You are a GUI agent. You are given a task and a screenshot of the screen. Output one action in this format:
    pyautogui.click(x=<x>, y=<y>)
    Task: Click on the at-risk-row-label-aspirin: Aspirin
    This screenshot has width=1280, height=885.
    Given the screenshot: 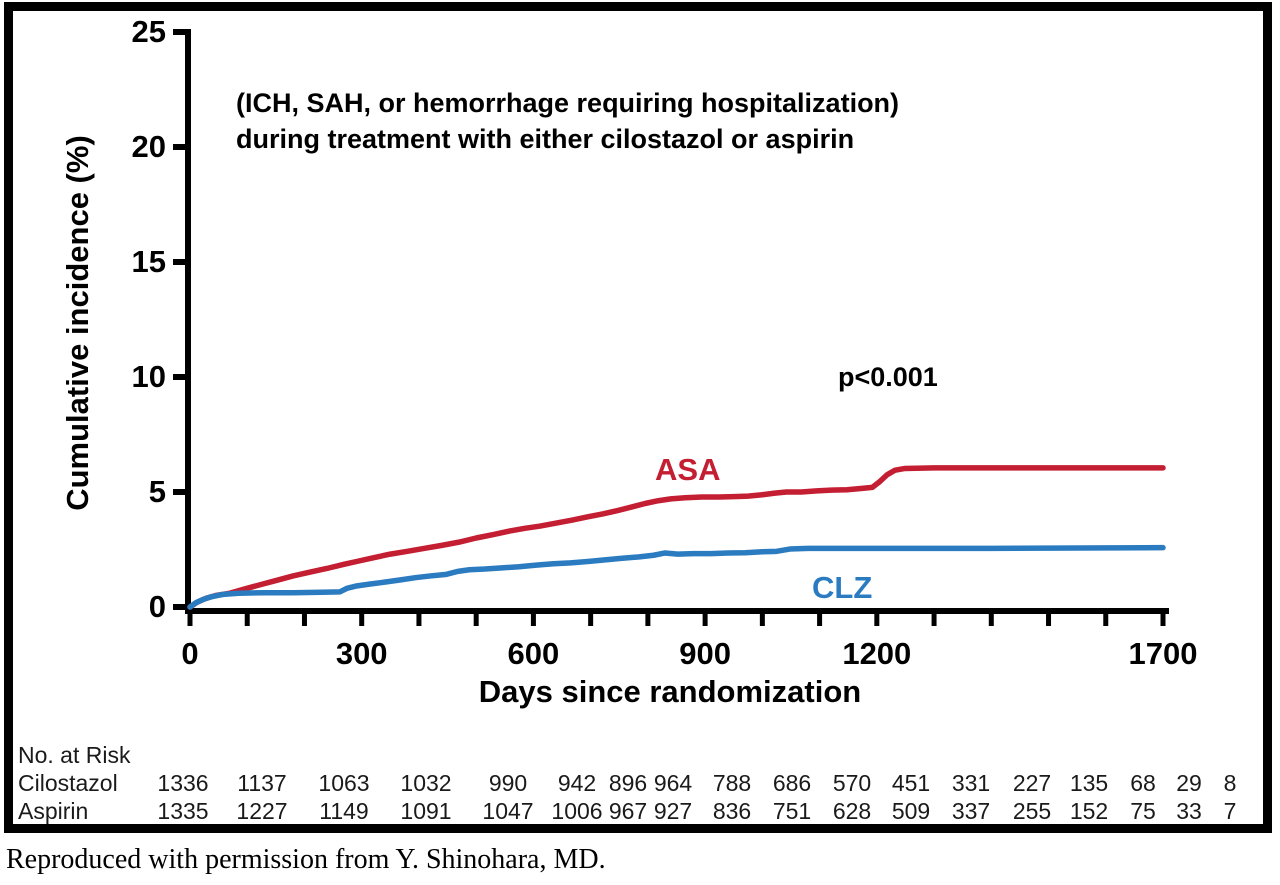 What is the action you would take?
    pyautogui.click(x=53, y=811)
    